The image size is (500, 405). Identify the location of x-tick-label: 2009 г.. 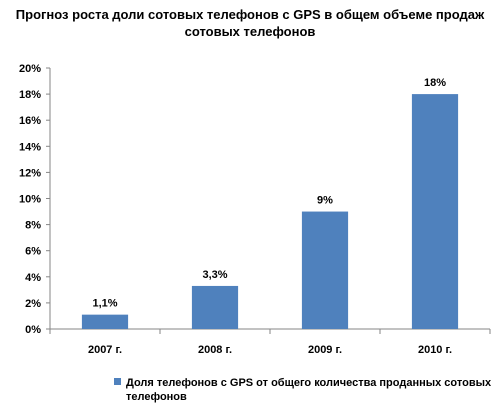
(325, 350).